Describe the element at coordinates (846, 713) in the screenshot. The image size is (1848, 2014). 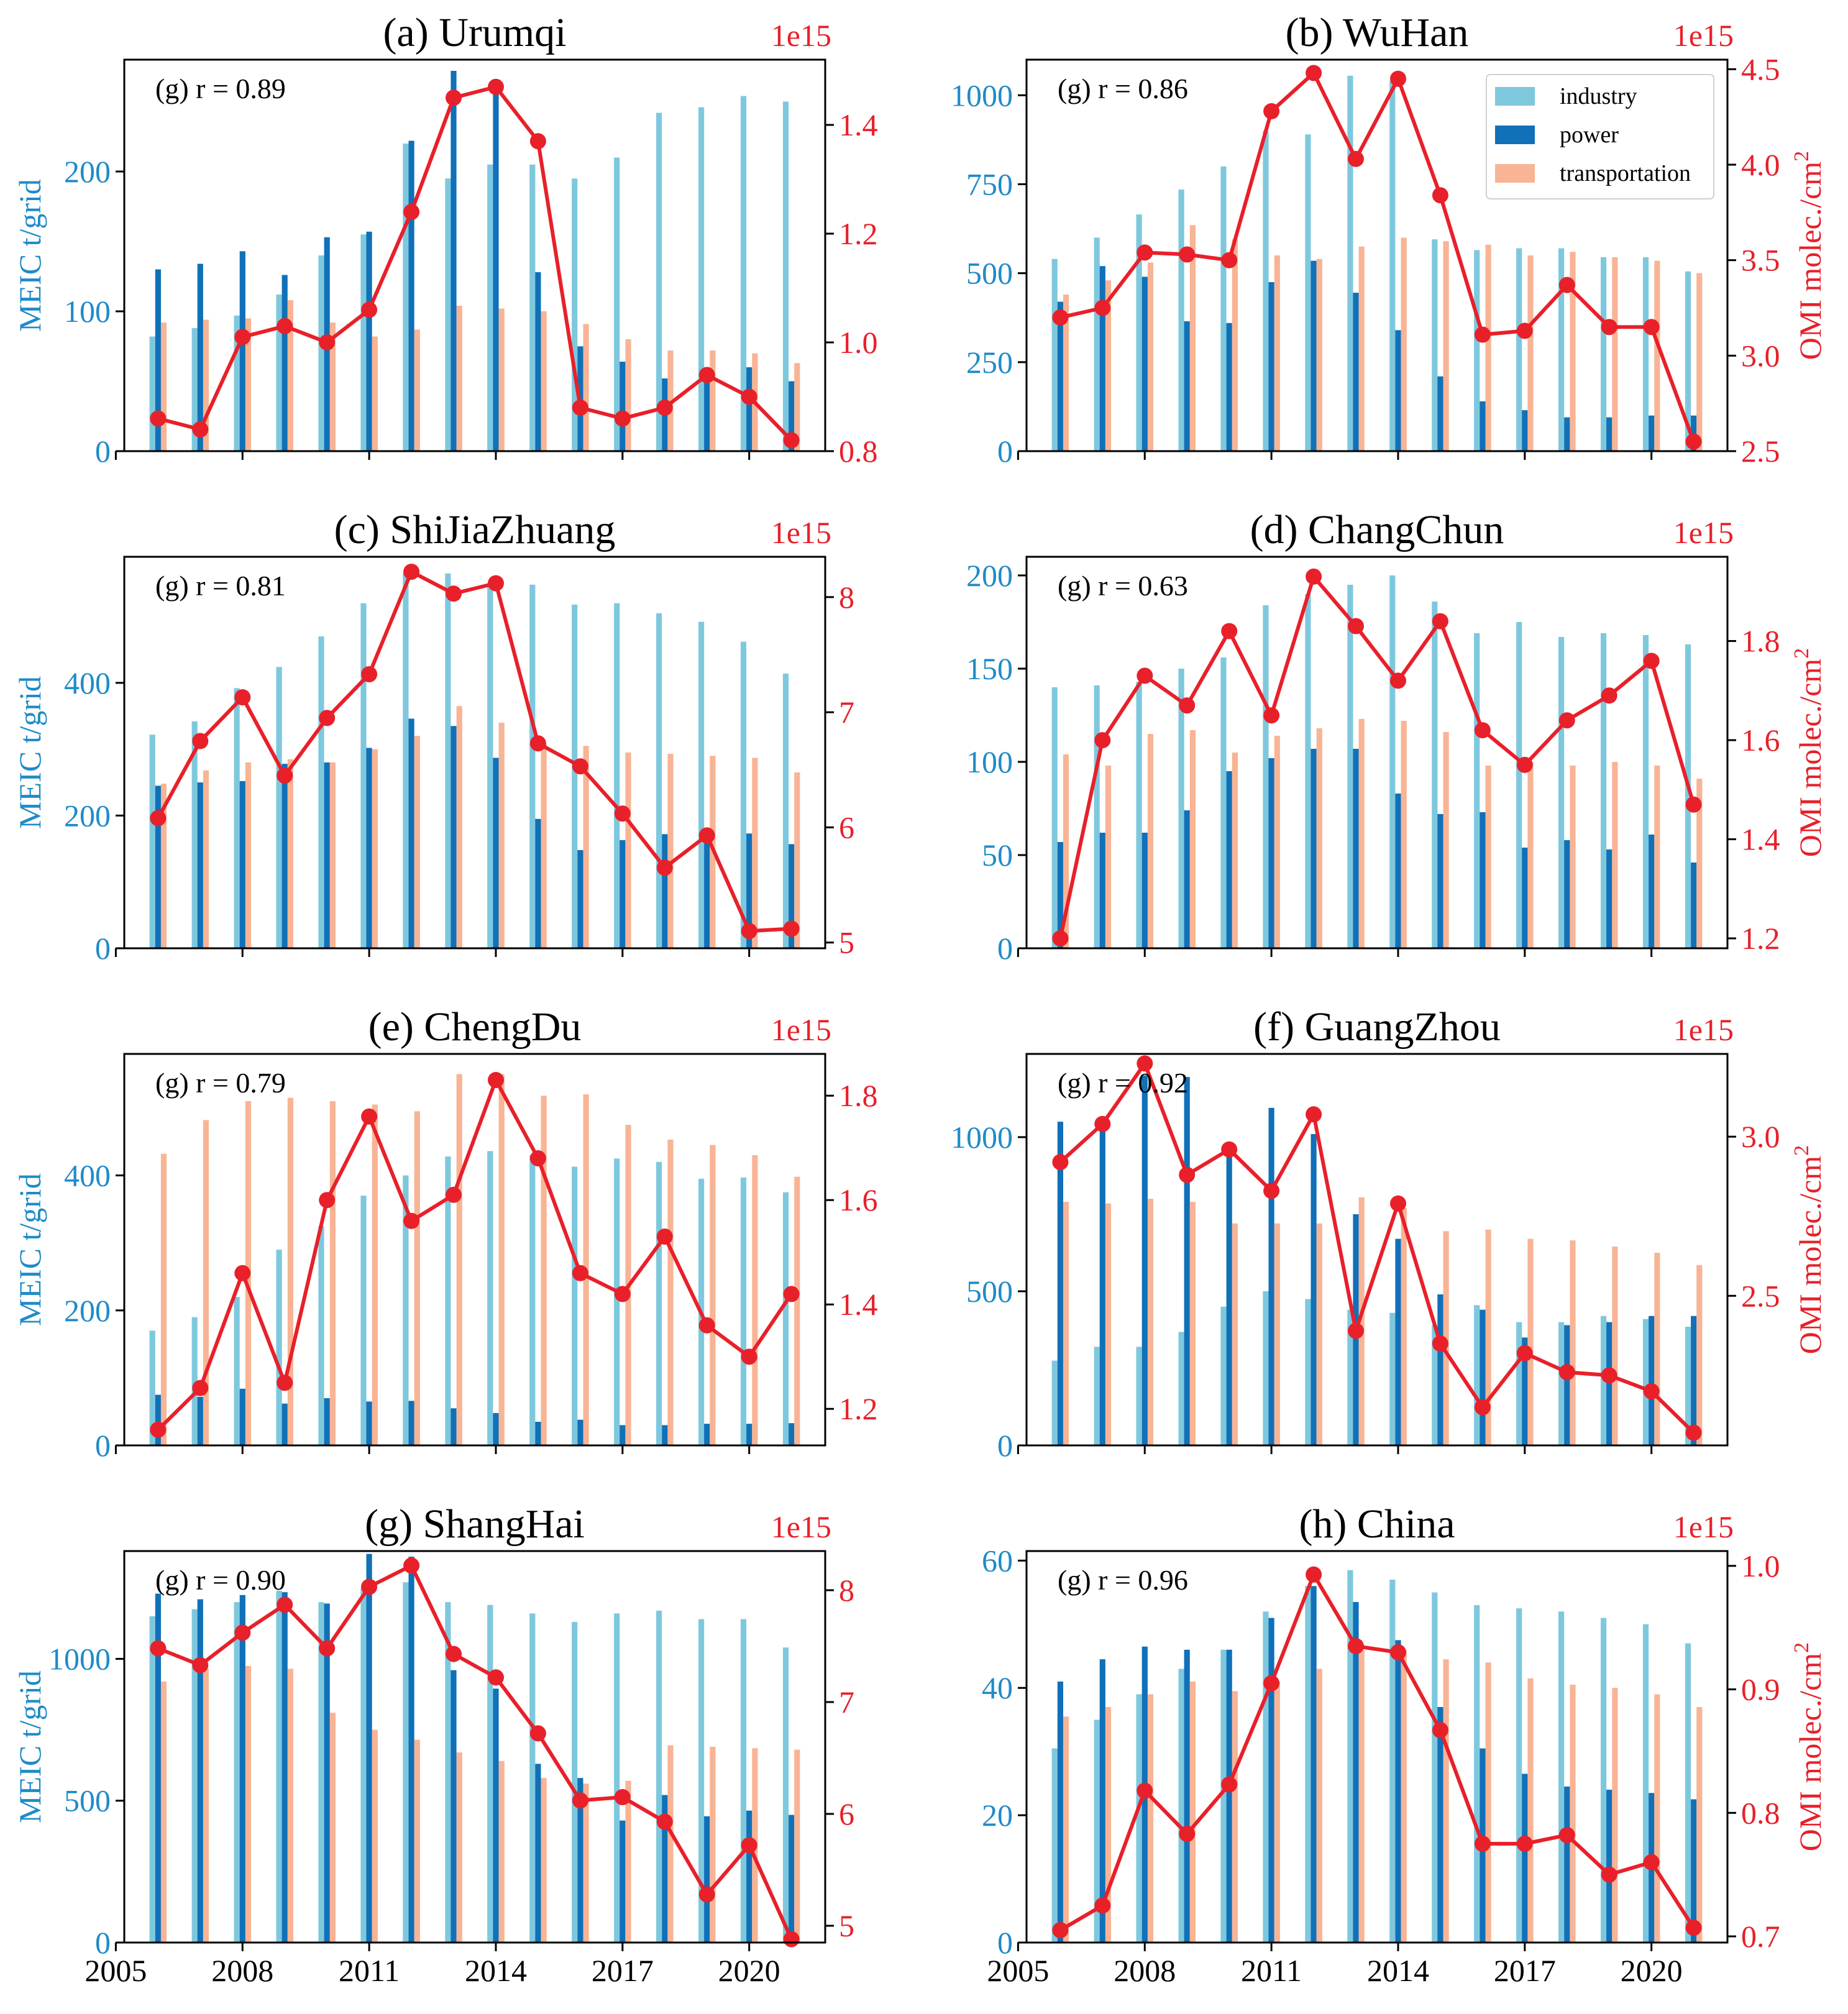
I see `y2-tick-label: 7` at that location.